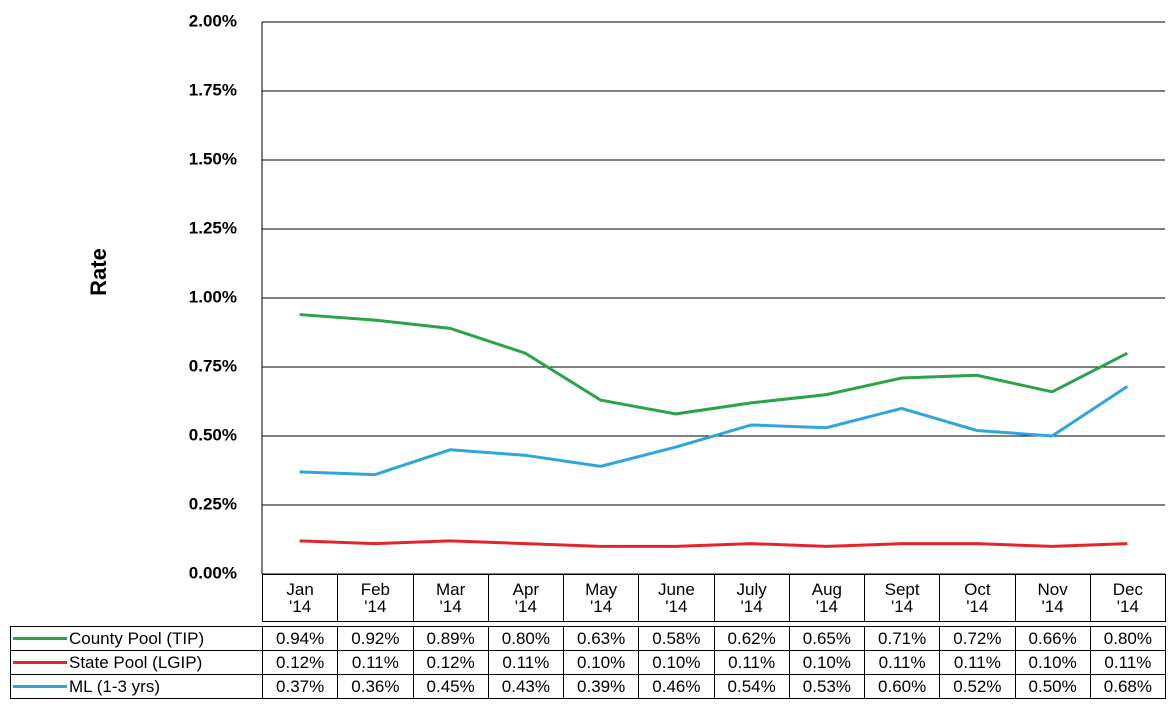  I want to click on category-header: May '14, so click(601, 598).